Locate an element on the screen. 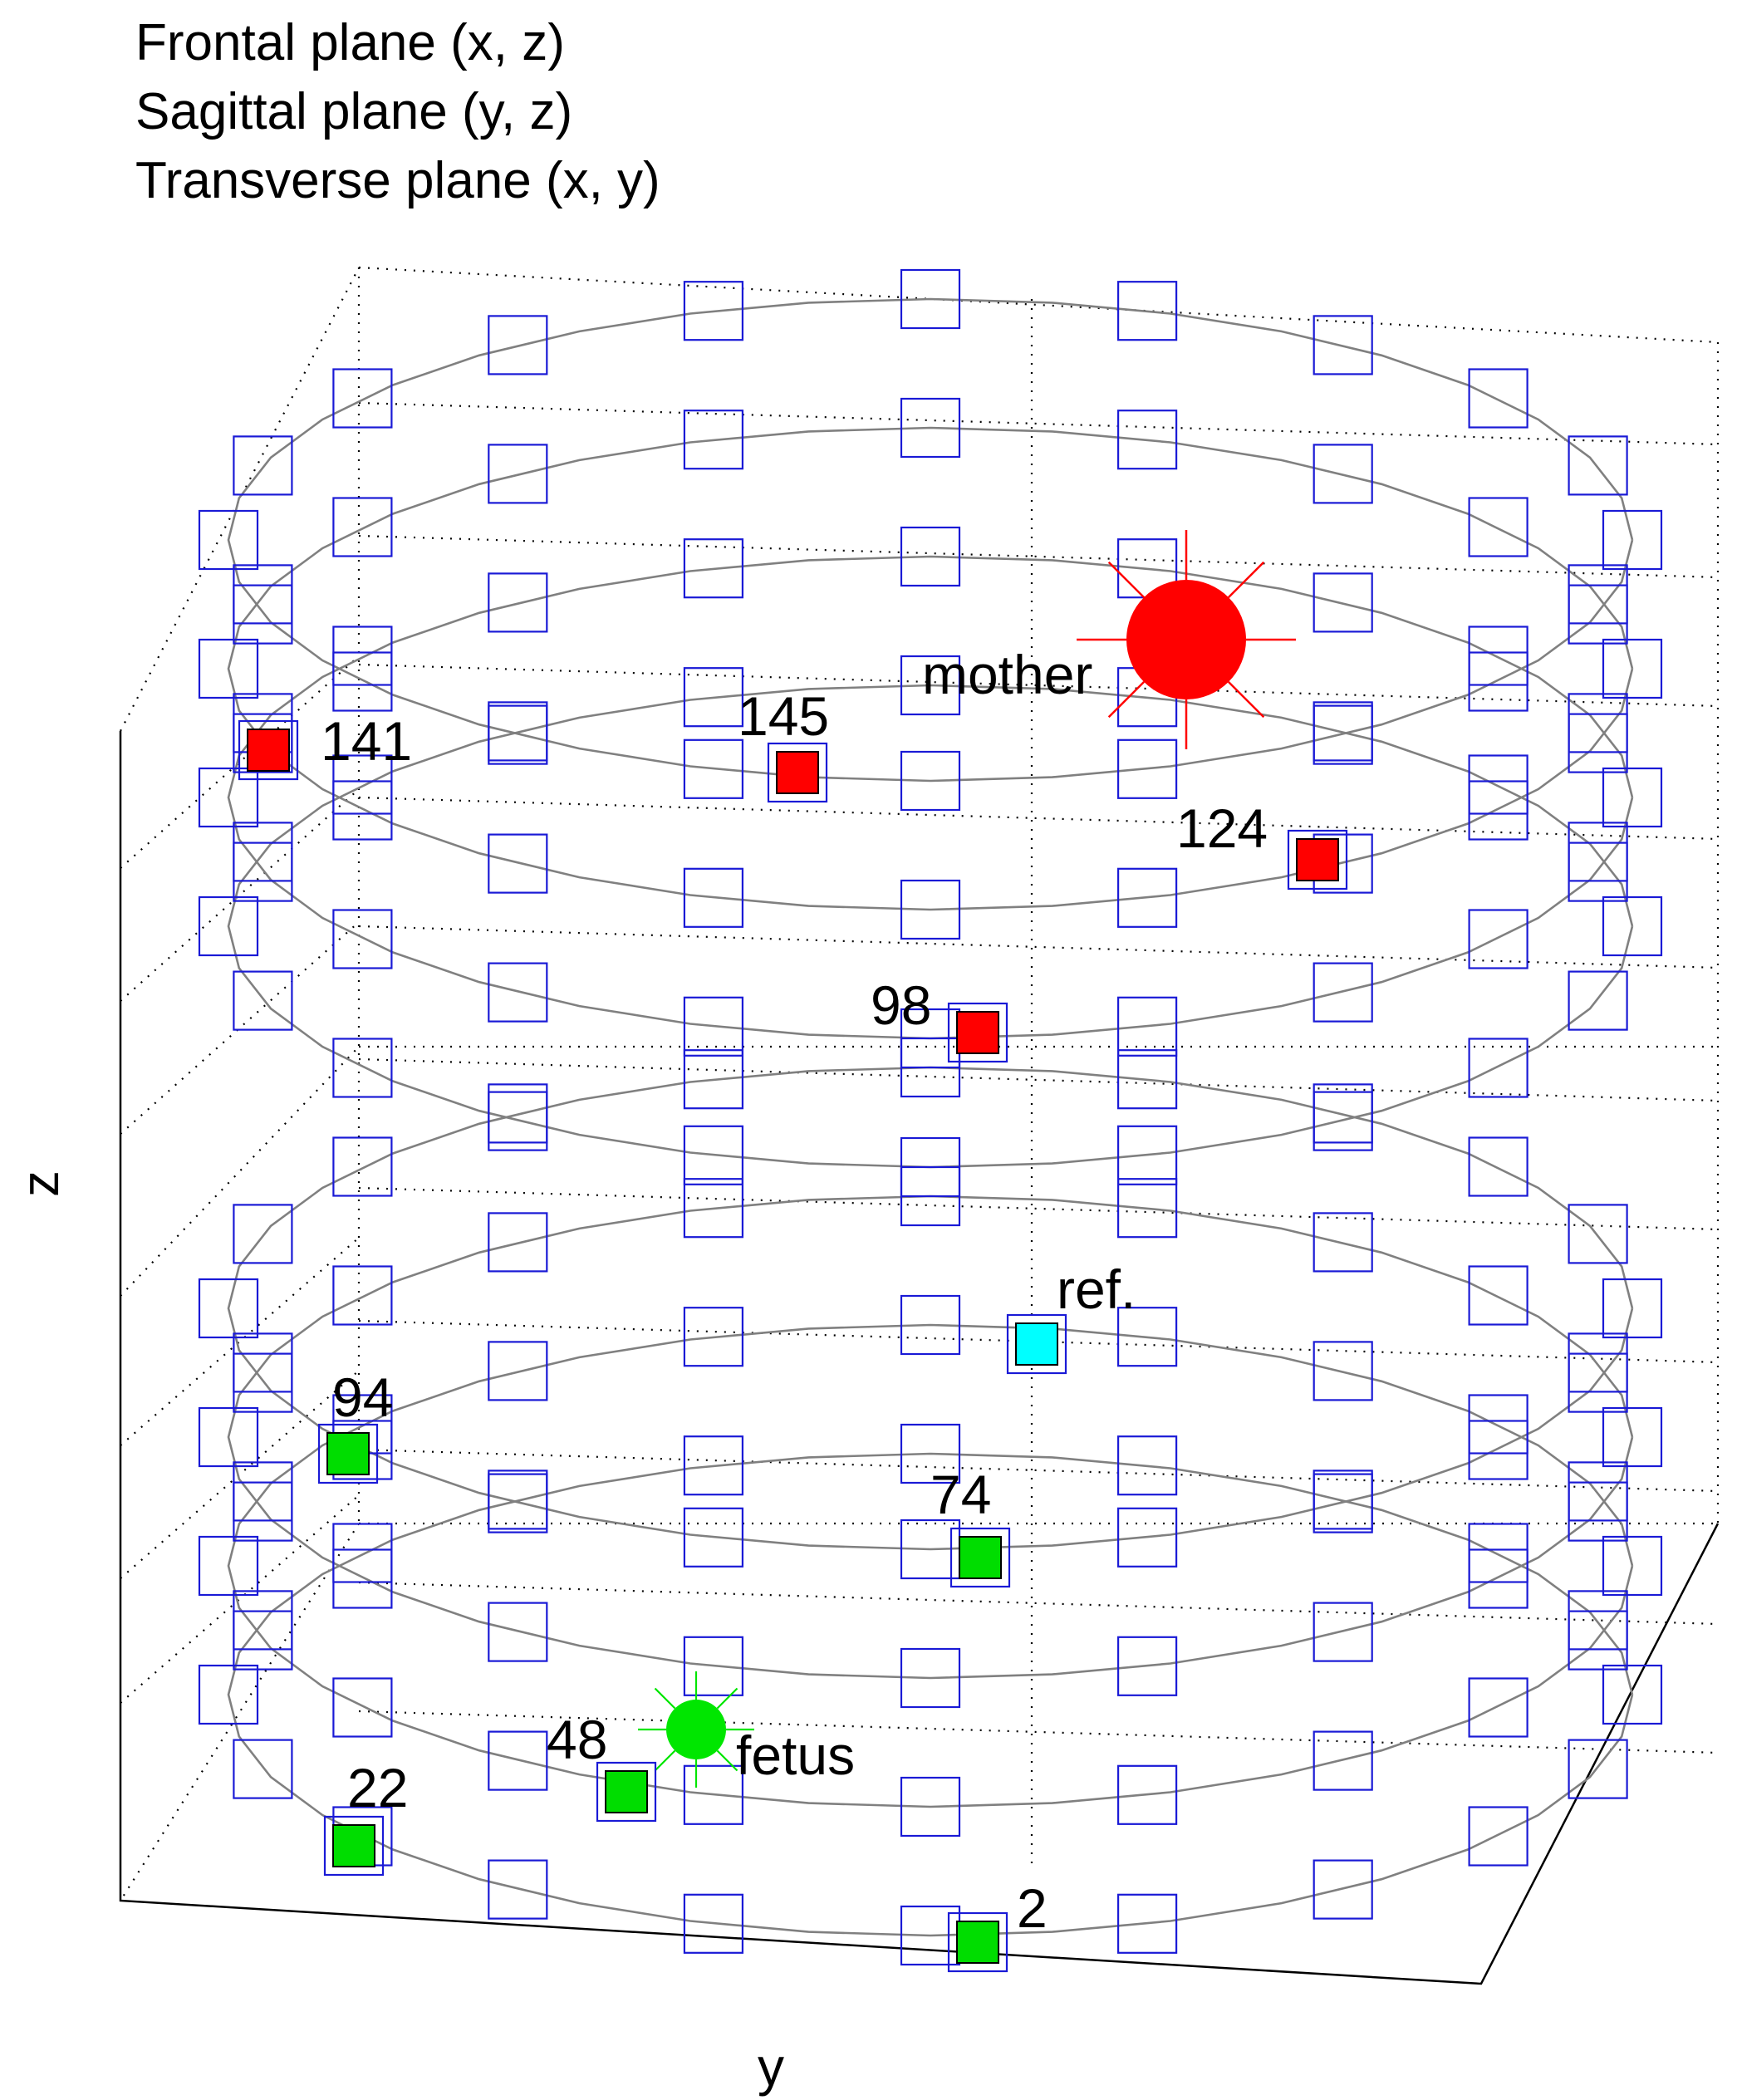 The width and height of the screenshot is (1737, 2100). electrode-label-74: 74 is located at coordinates (960, 1494).